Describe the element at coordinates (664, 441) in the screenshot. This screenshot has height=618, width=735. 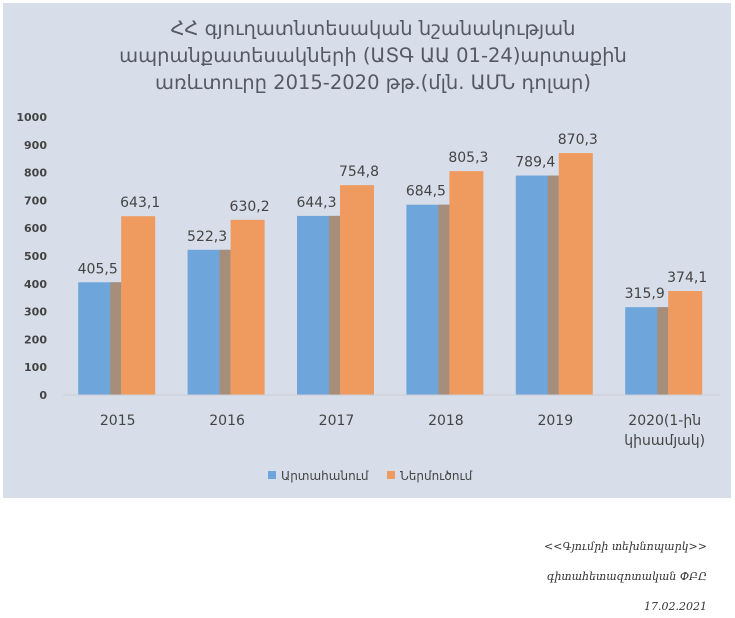
I see `x-tick-label-6-line-2: կիսամյակ)` at that location.